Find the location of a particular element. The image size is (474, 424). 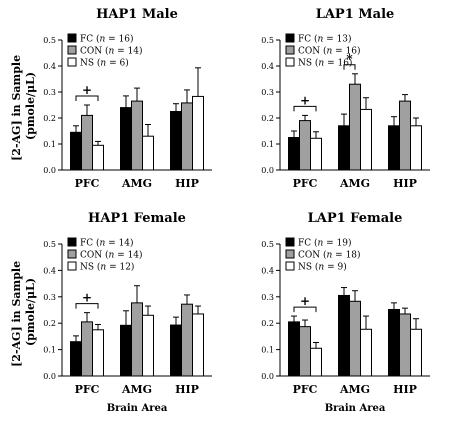

legend-entry-fc: FC (n = 14) is located at coordinates (107, 243).